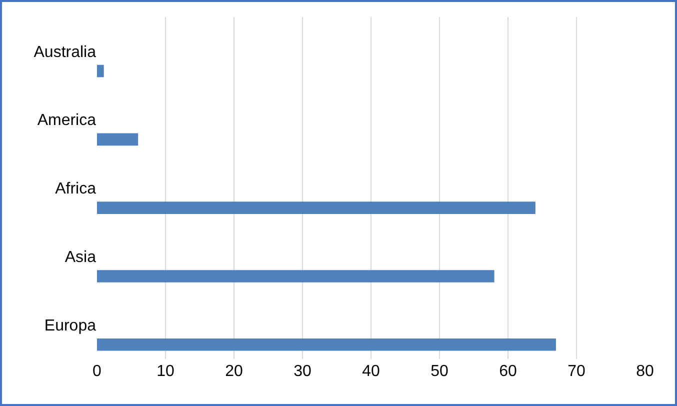  Describe the element at coordinates (66, 121) in the screenshot. I see `y-tick-label: America` at that location.